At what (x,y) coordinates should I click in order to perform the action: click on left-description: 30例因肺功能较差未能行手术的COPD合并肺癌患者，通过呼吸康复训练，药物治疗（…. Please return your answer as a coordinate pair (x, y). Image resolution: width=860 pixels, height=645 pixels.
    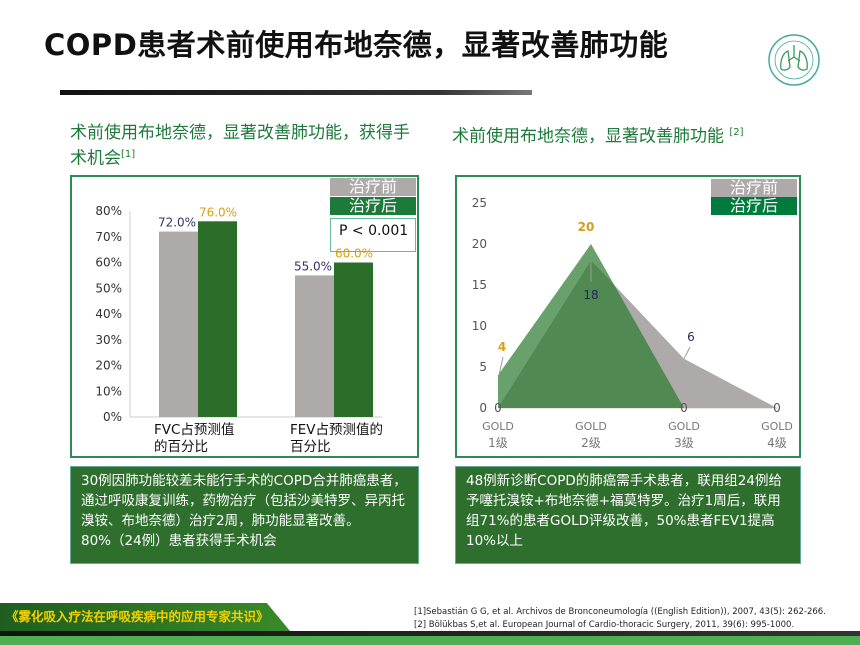
    Looking at the image, I should click on (244, 515).